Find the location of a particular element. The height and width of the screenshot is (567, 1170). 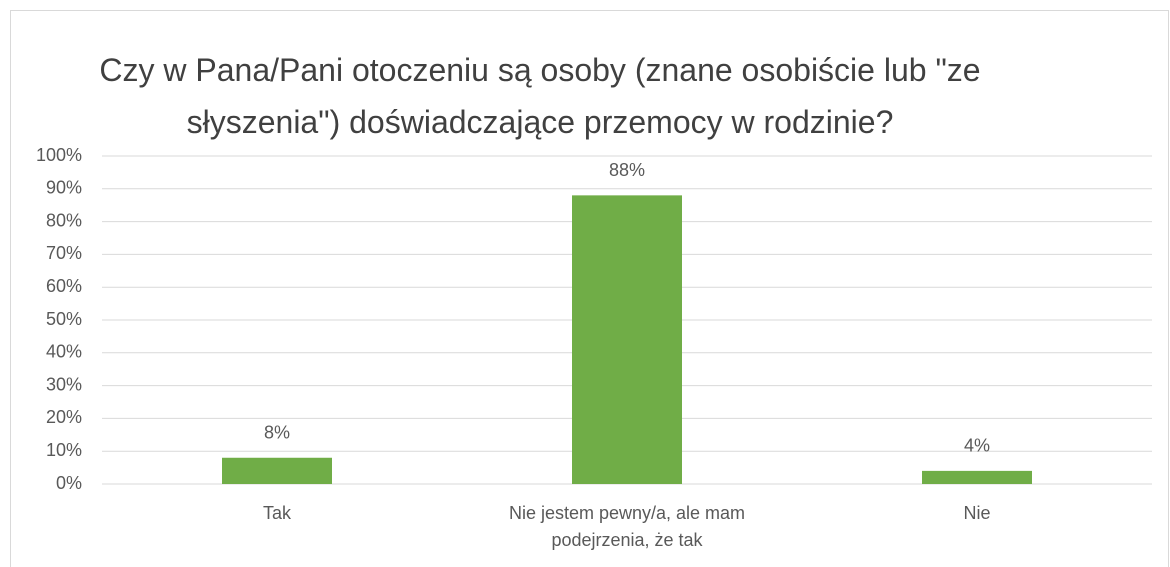

y-tick-label: 100% is located at coordinates (59, 155).